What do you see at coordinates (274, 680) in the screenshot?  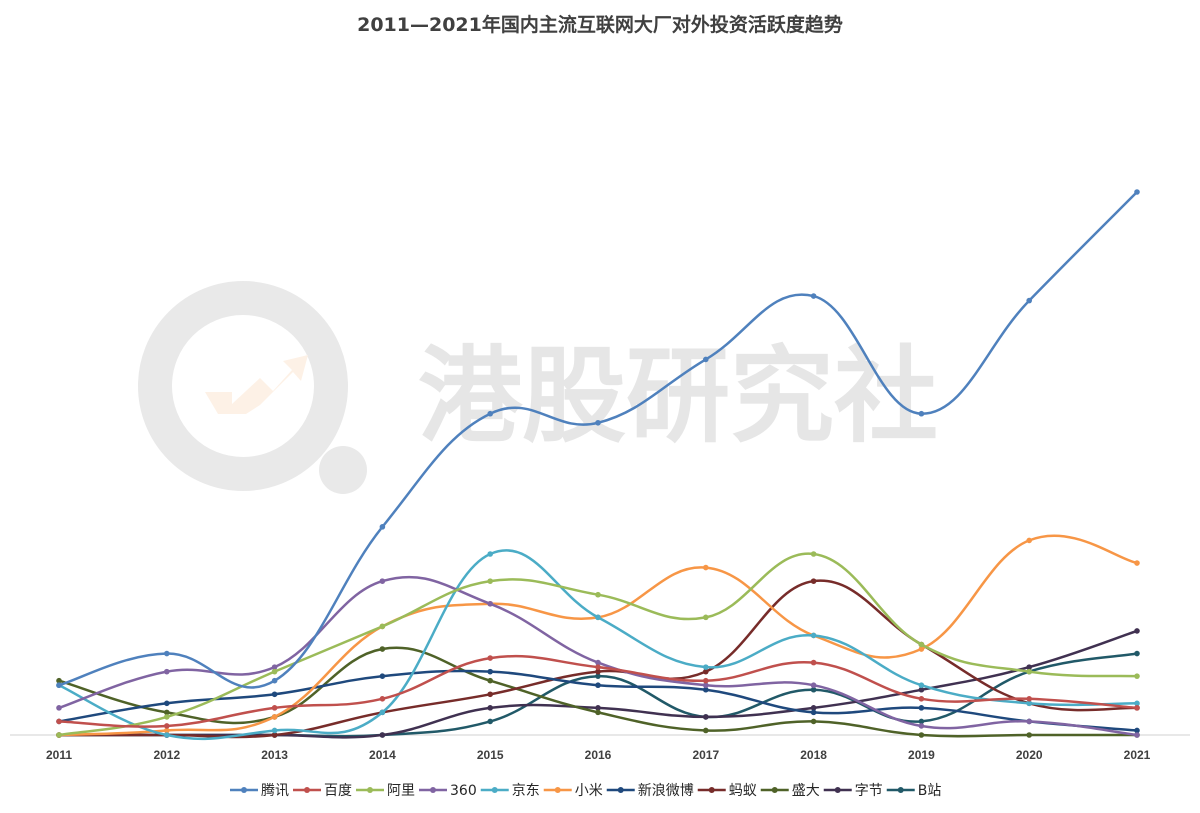 I see `data-point-0-2013` at bounding box center [274, 680].